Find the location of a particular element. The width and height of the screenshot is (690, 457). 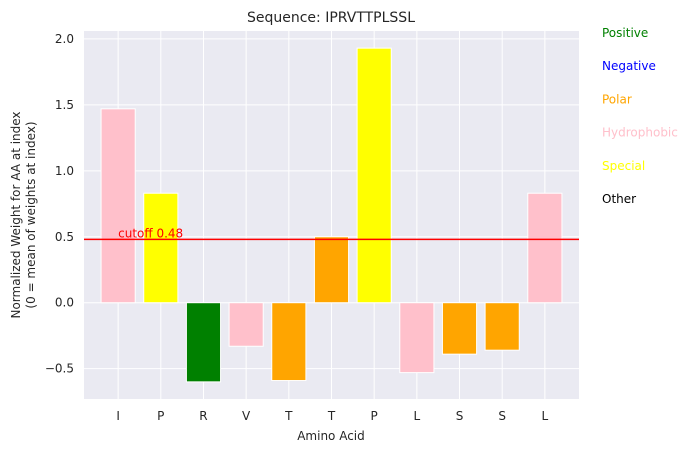

bar-1-i is located at coordinates (118, 206).